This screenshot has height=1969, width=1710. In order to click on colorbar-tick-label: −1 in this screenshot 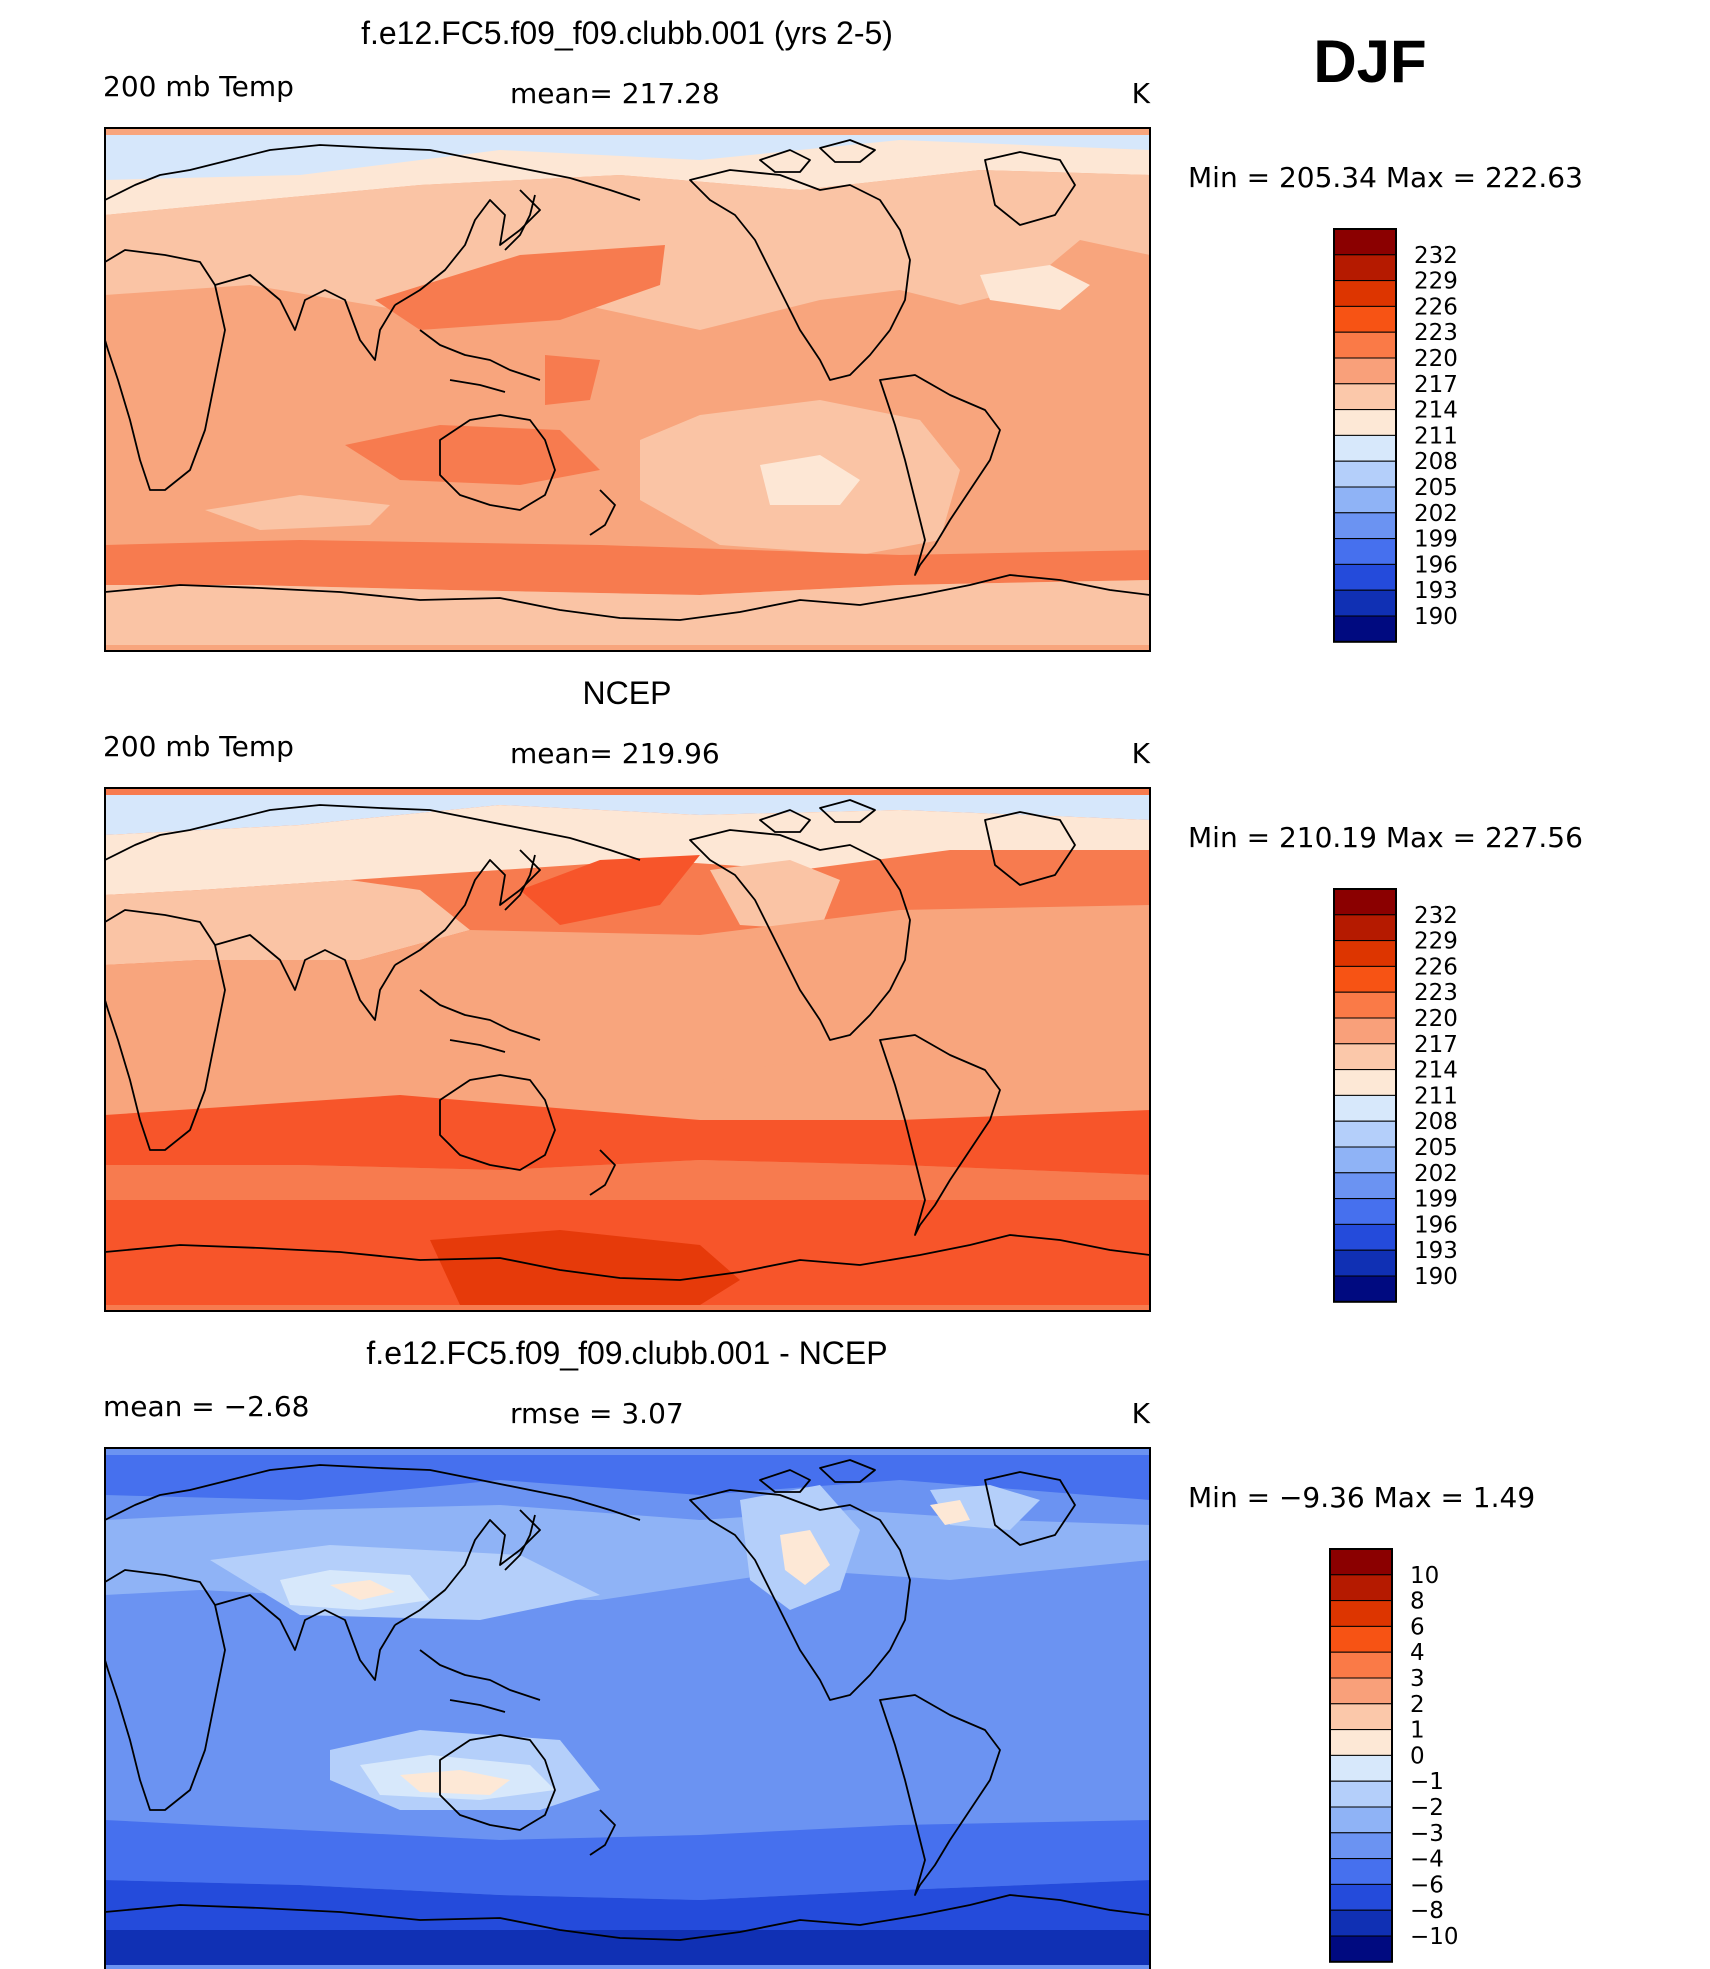, I will do `click(1427, 1782)`.